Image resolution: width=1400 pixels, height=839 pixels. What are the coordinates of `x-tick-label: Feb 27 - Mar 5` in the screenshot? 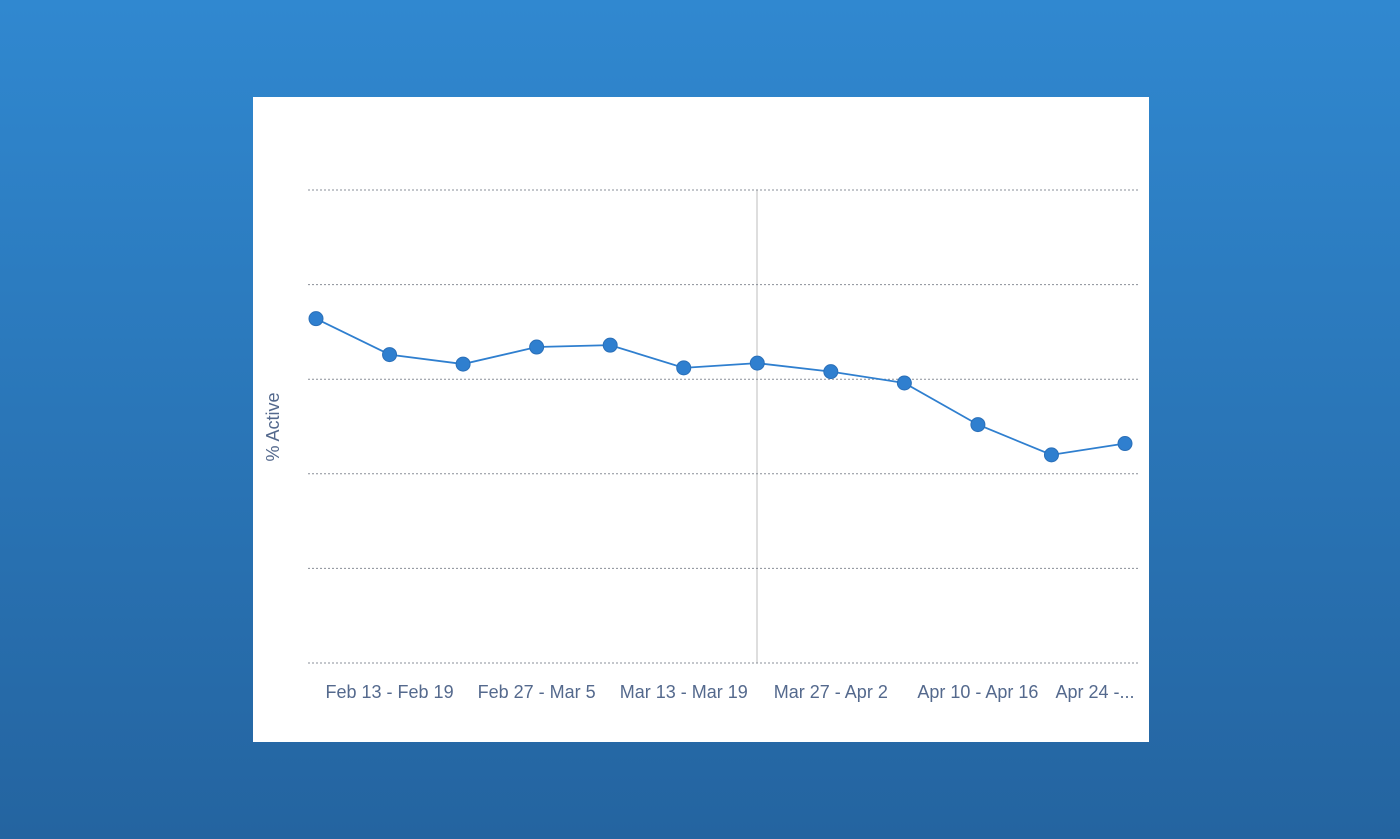 It's located at (537, 692).